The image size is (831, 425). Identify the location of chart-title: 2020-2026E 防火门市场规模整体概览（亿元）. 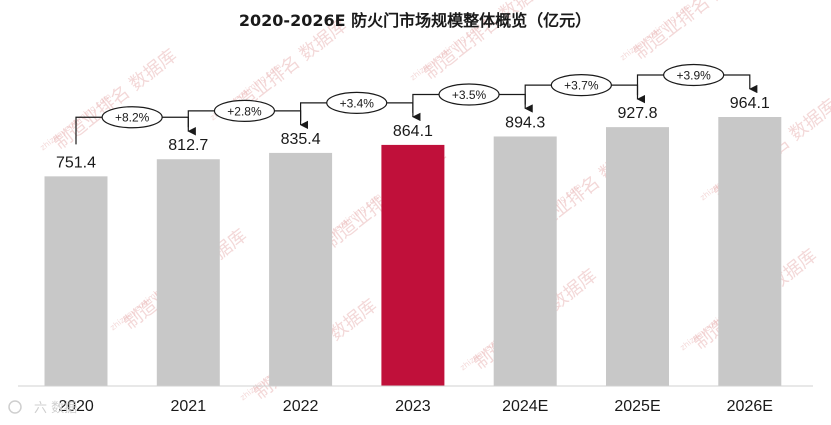
(415, 20).